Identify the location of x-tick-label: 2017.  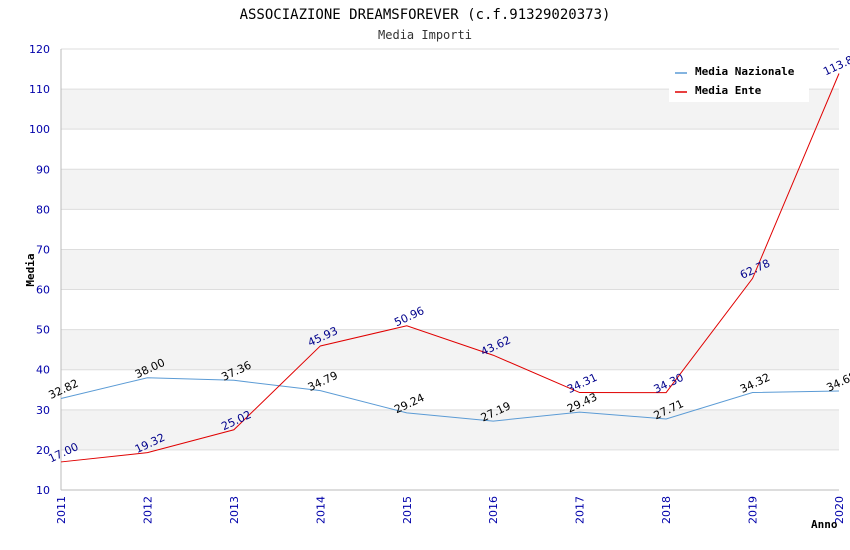
(580, 510).